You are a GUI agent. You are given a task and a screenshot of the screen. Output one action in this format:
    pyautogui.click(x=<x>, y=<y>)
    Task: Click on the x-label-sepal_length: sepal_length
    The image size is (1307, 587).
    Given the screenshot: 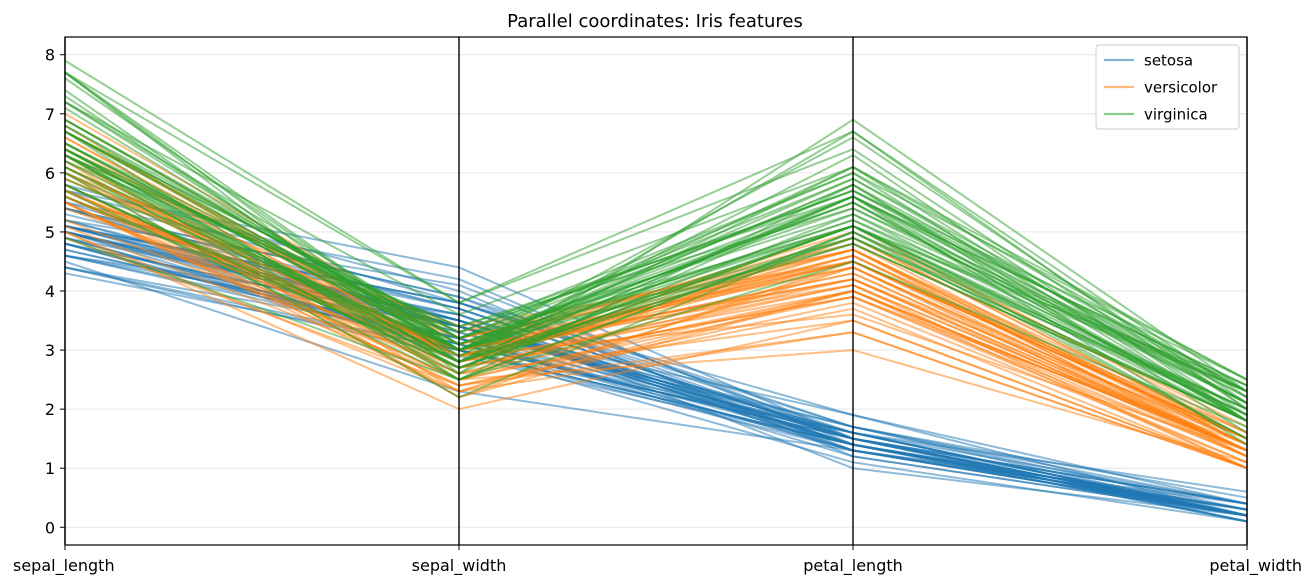 What is the action you would take?
    pyautogui.click(x=64, y=566)
    